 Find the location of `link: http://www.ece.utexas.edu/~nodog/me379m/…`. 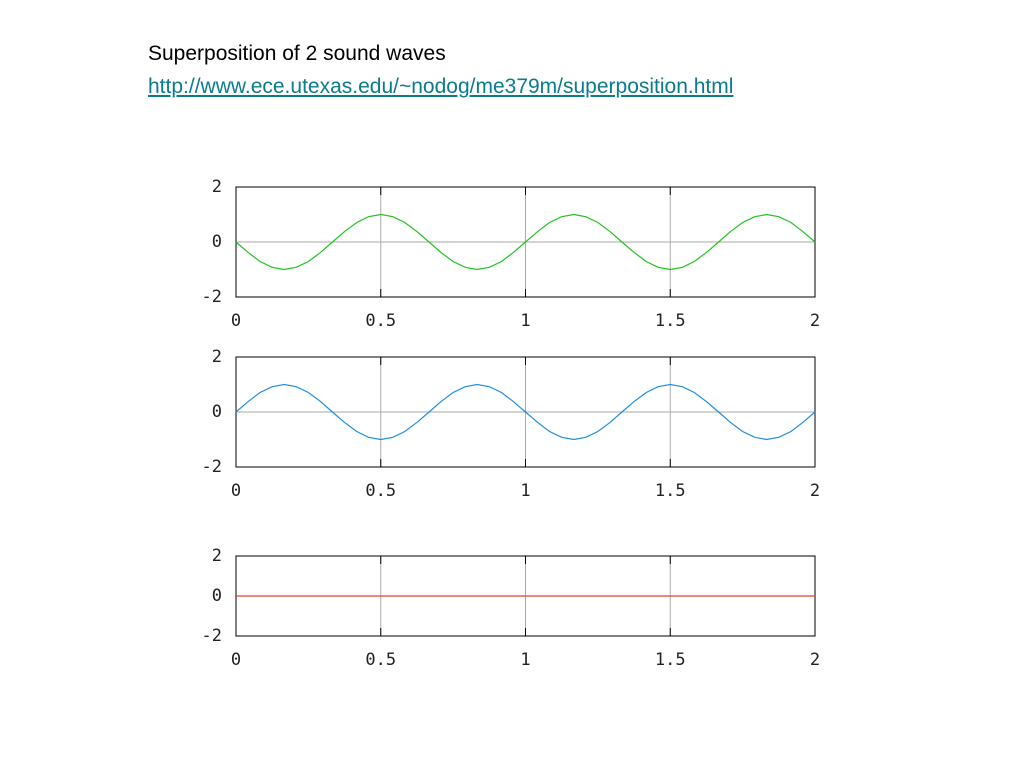

link: http://www.ece.utexas.edu/~nodog/me379m/… is located at coordinates (441, 86).